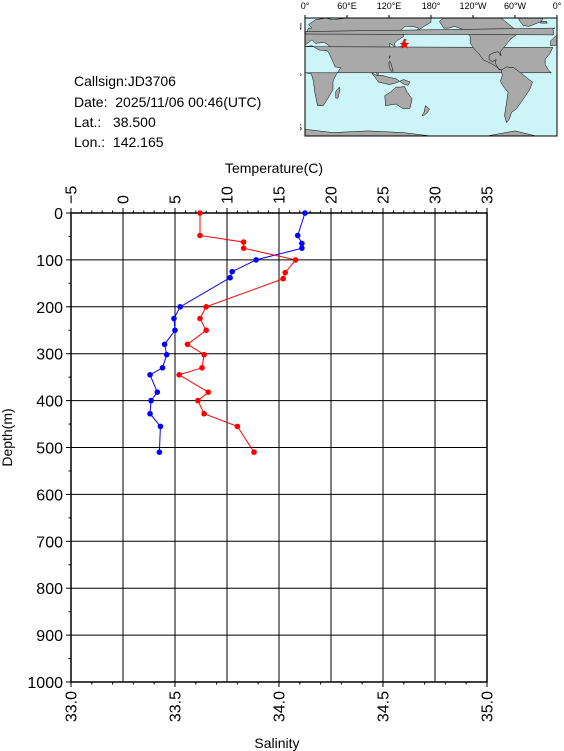 The height and width of the screenshot is (751, 564). I want to click on top-axis-label: Temperature(C), so click(274, 168).